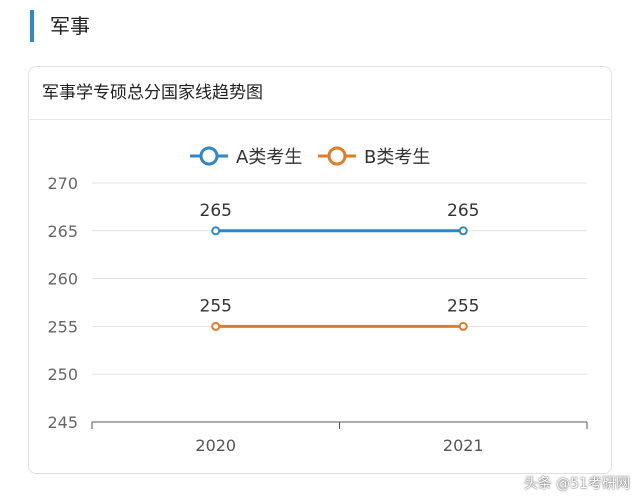 This screenshot has height=501, width=640. I want to click on watermark: 头条 @51考研网, so click(576, 484).